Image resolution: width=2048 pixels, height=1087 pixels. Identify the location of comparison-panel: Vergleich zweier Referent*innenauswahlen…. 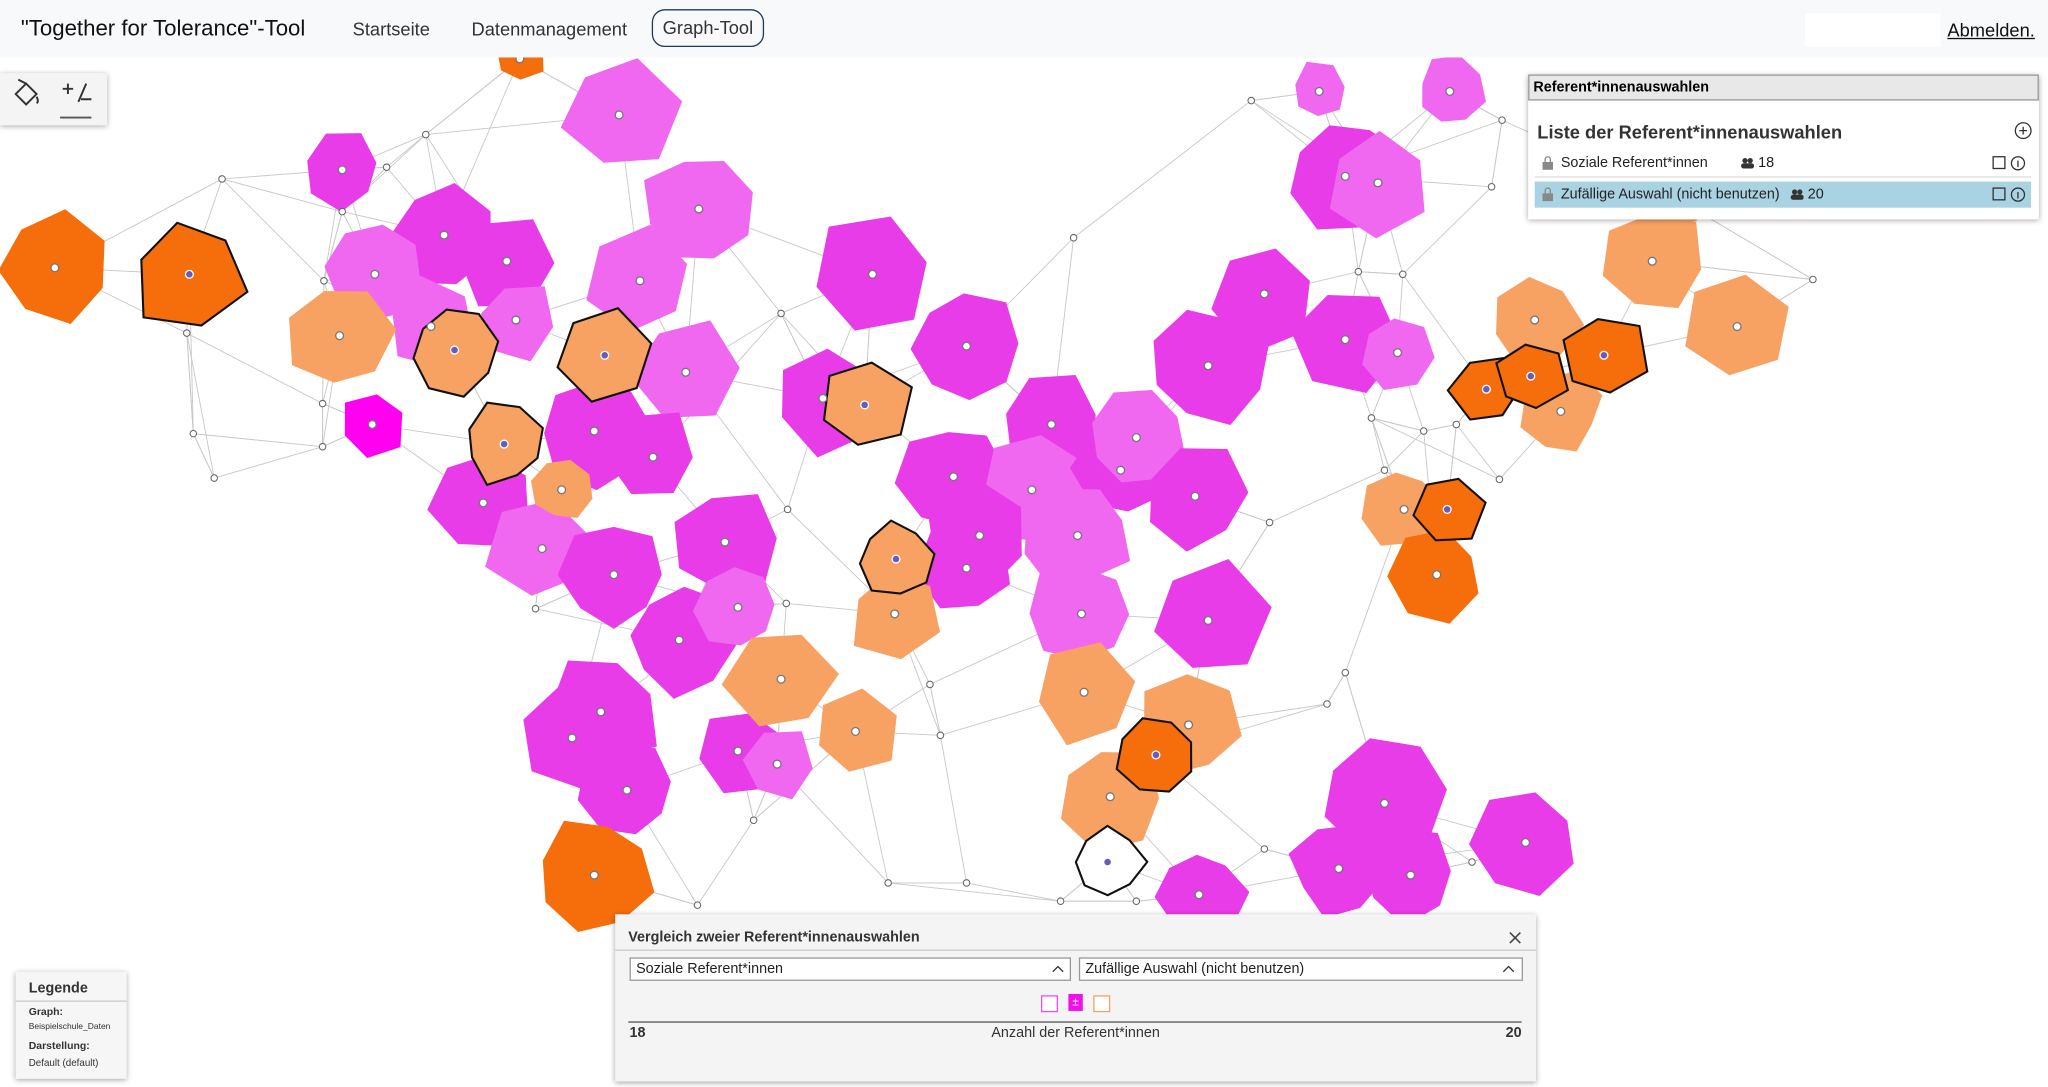
(1075, 998).